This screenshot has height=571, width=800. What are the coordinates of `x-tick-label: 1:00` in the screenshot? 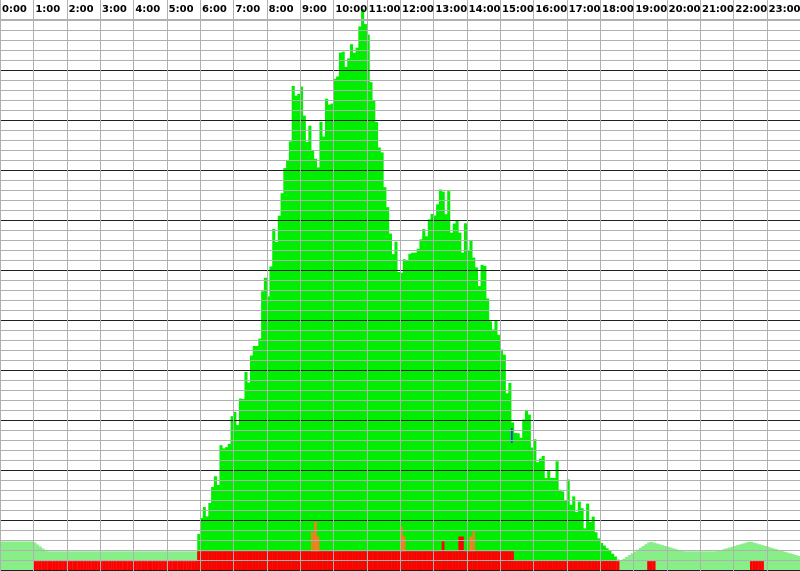 It's located at (47, 9).